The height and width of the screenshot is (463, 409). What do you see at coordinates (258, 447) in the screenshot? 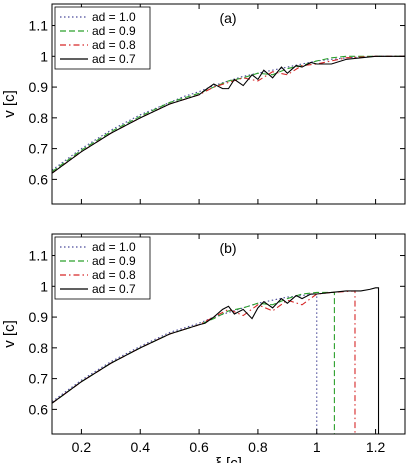
I see `x-tick-label: 0.8` at bounding box center [258, 447].